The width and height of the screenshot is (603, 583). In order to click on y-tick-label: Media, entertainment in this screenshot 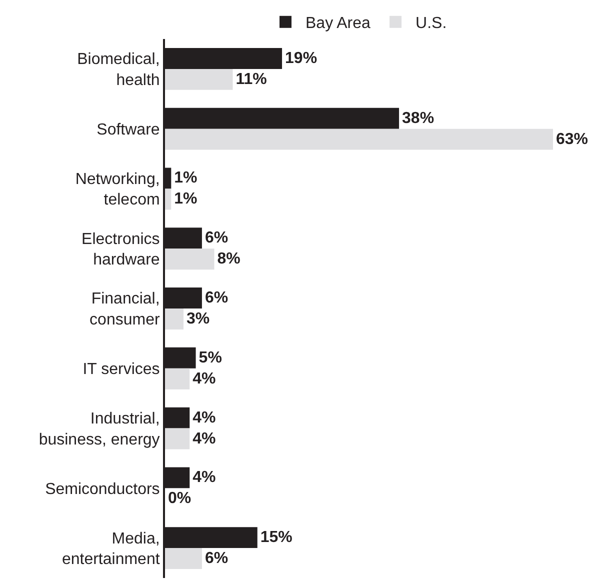, I will do `click(111, 549)`.